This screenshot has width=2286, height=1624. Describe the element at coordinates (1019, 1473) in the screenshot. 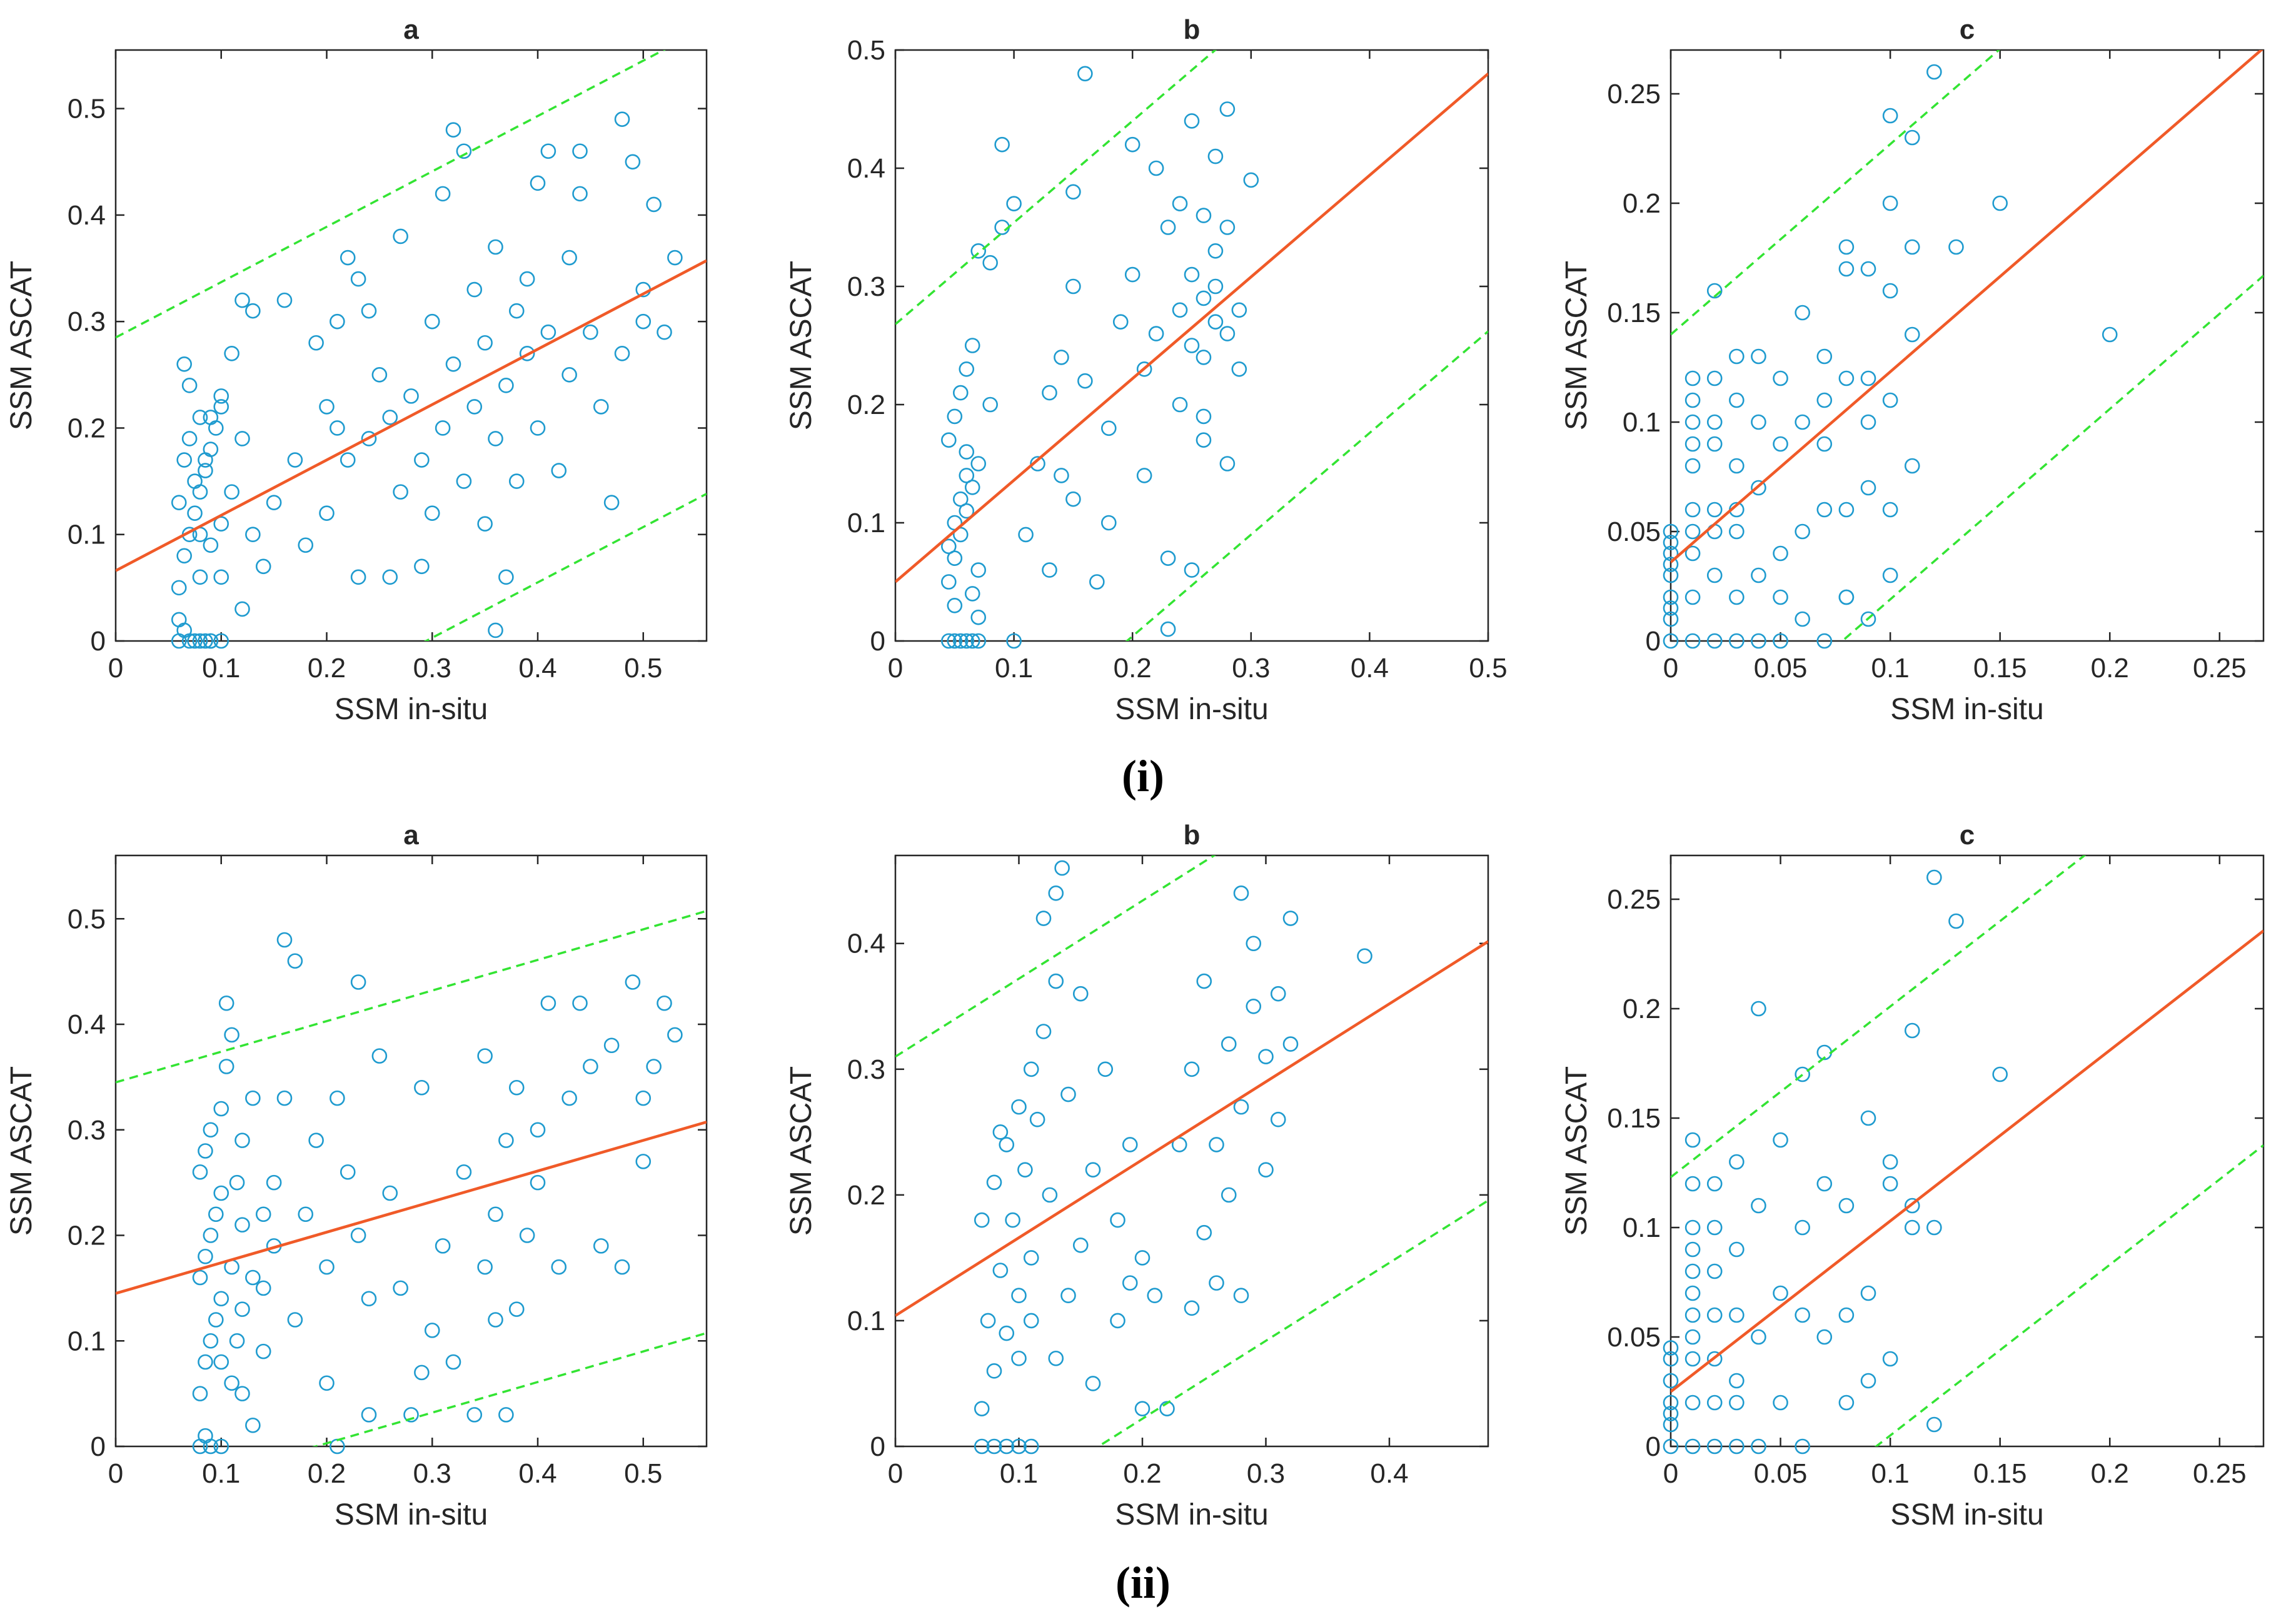

I see `chart-ii-b-xtick-label: 0.1` at that location.